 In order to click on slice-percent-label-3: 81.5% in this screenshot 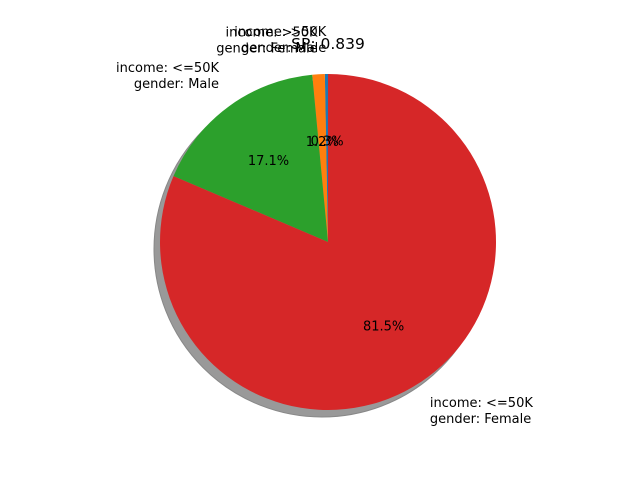, I will do `click(383, 327)`.